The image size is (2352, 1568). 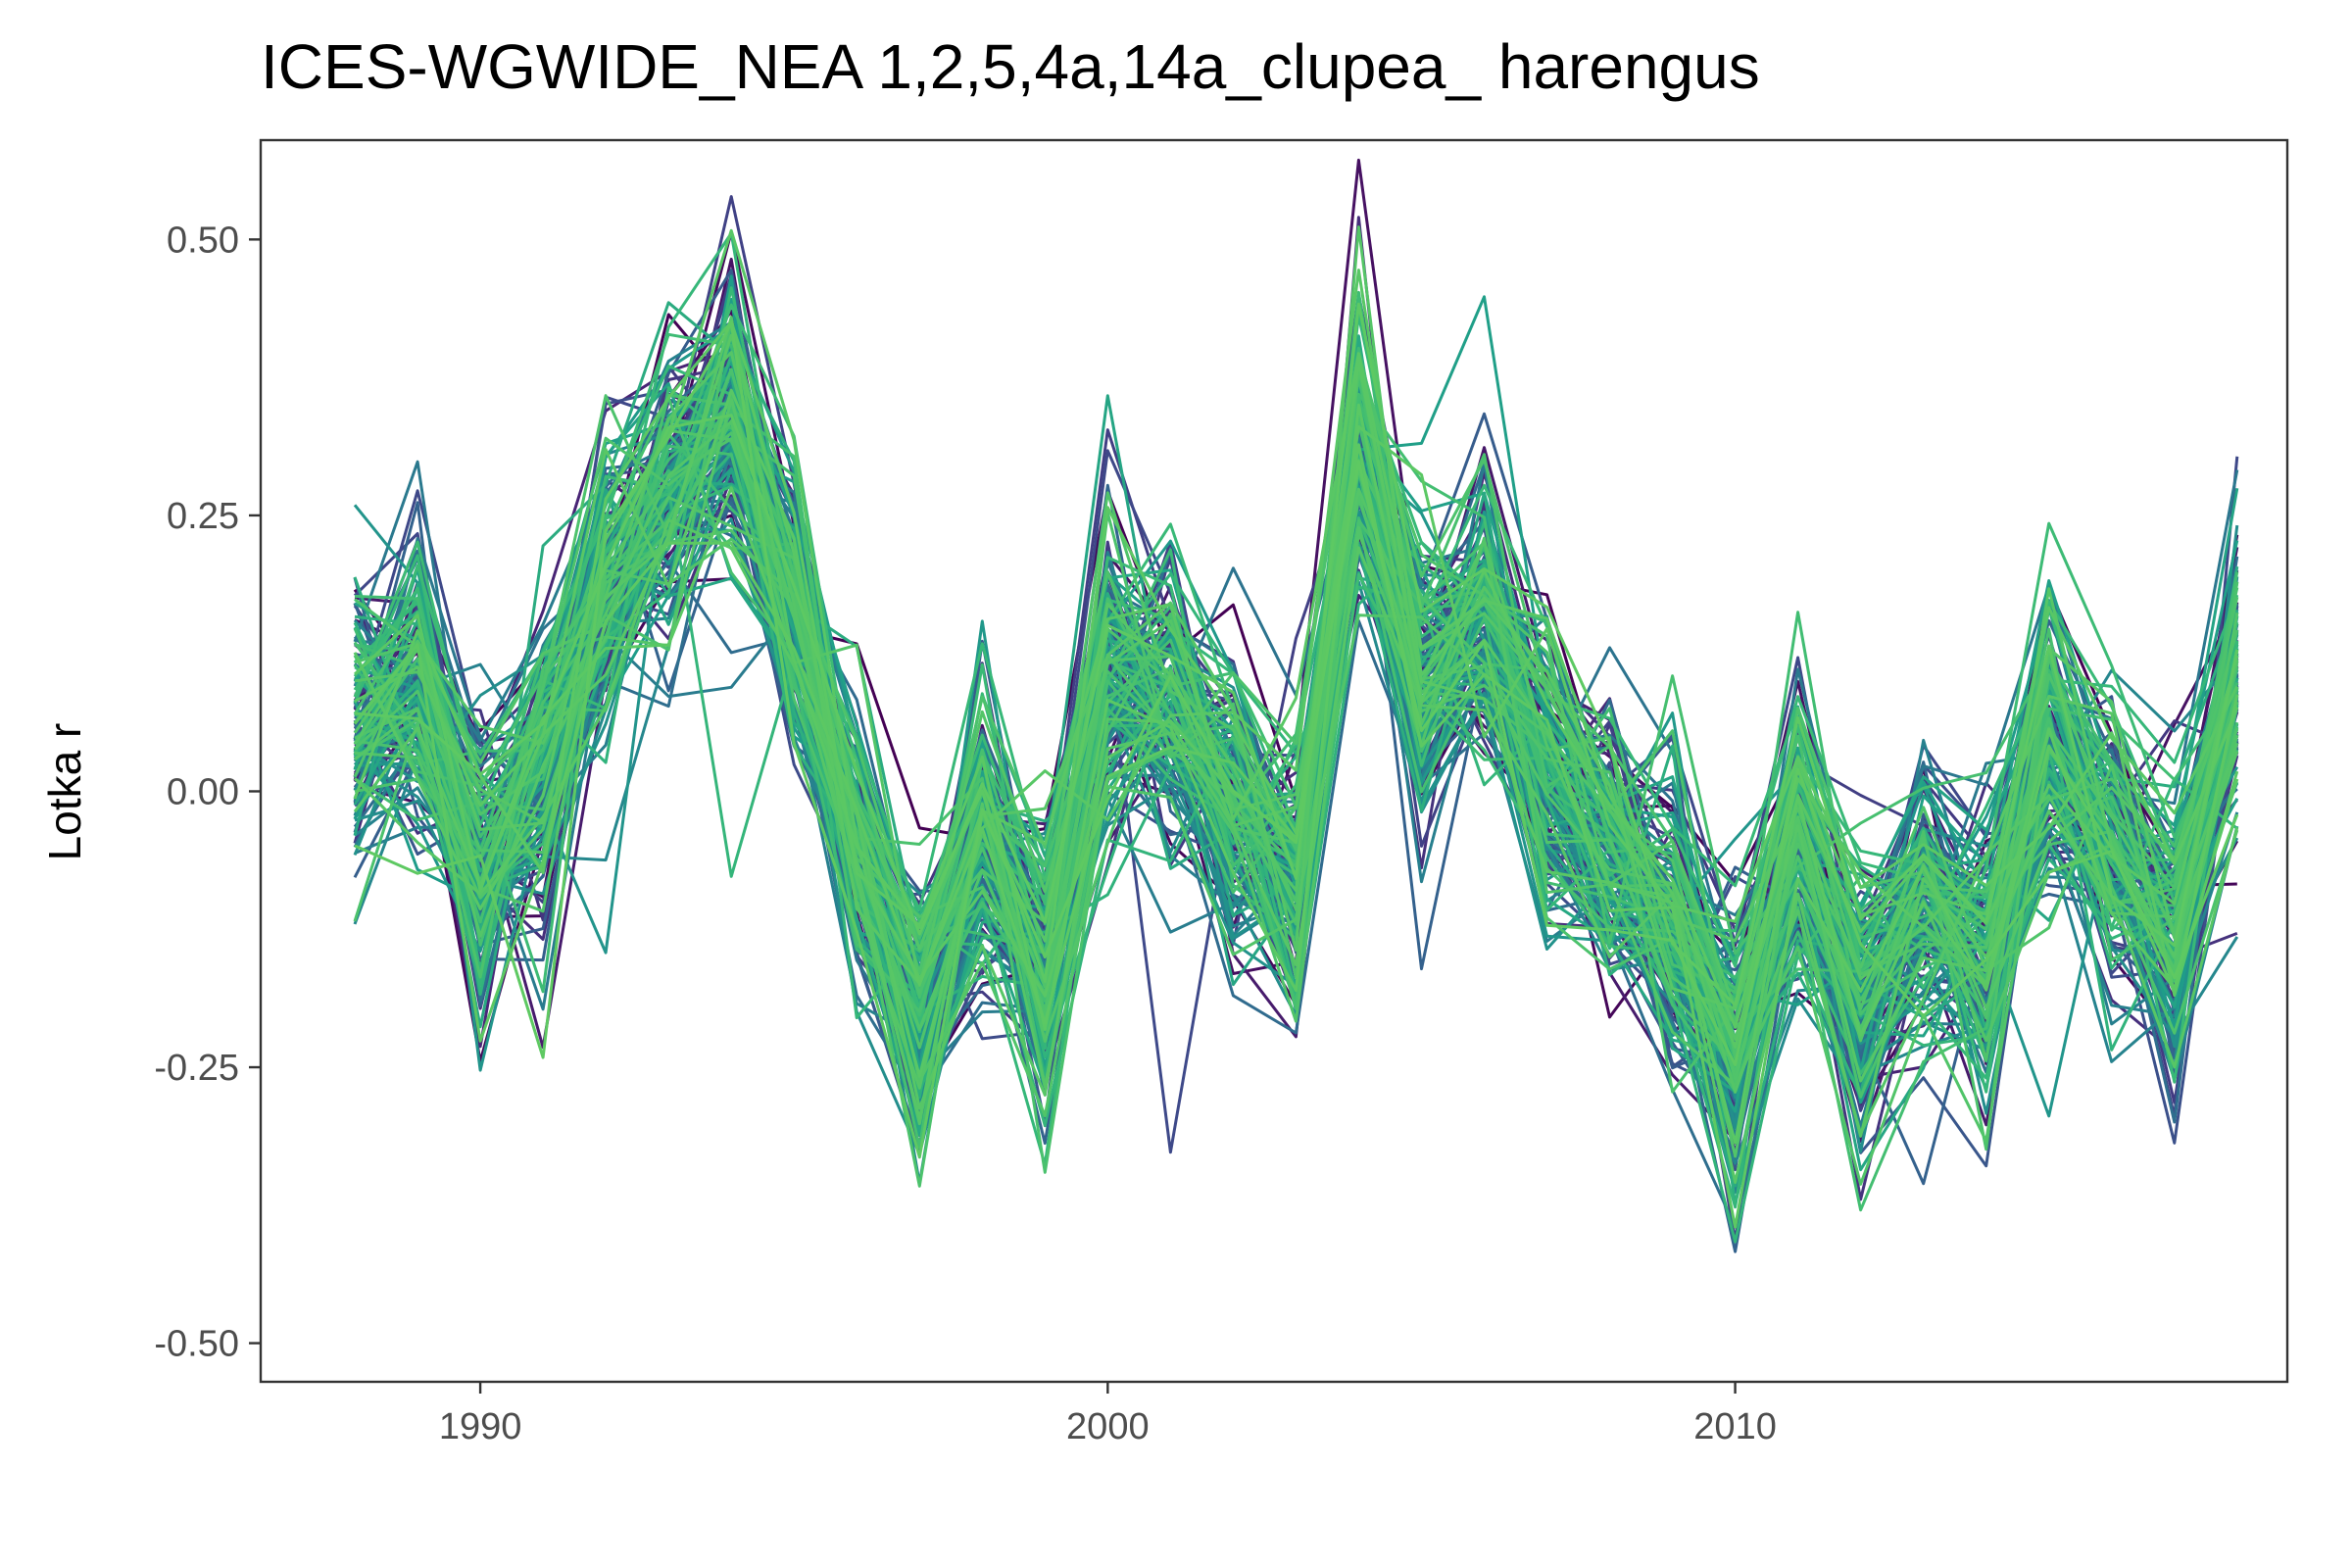 I want to click on y-tick-label: 0.50, so click(x=203, y=240).